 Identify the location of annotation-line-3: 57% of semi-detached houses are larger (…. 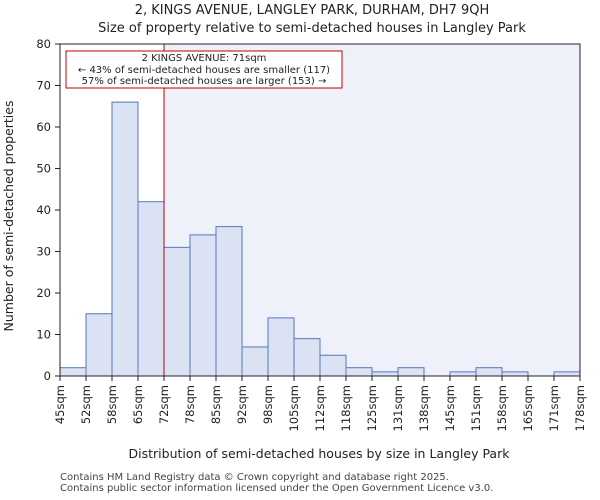
(204, 81).